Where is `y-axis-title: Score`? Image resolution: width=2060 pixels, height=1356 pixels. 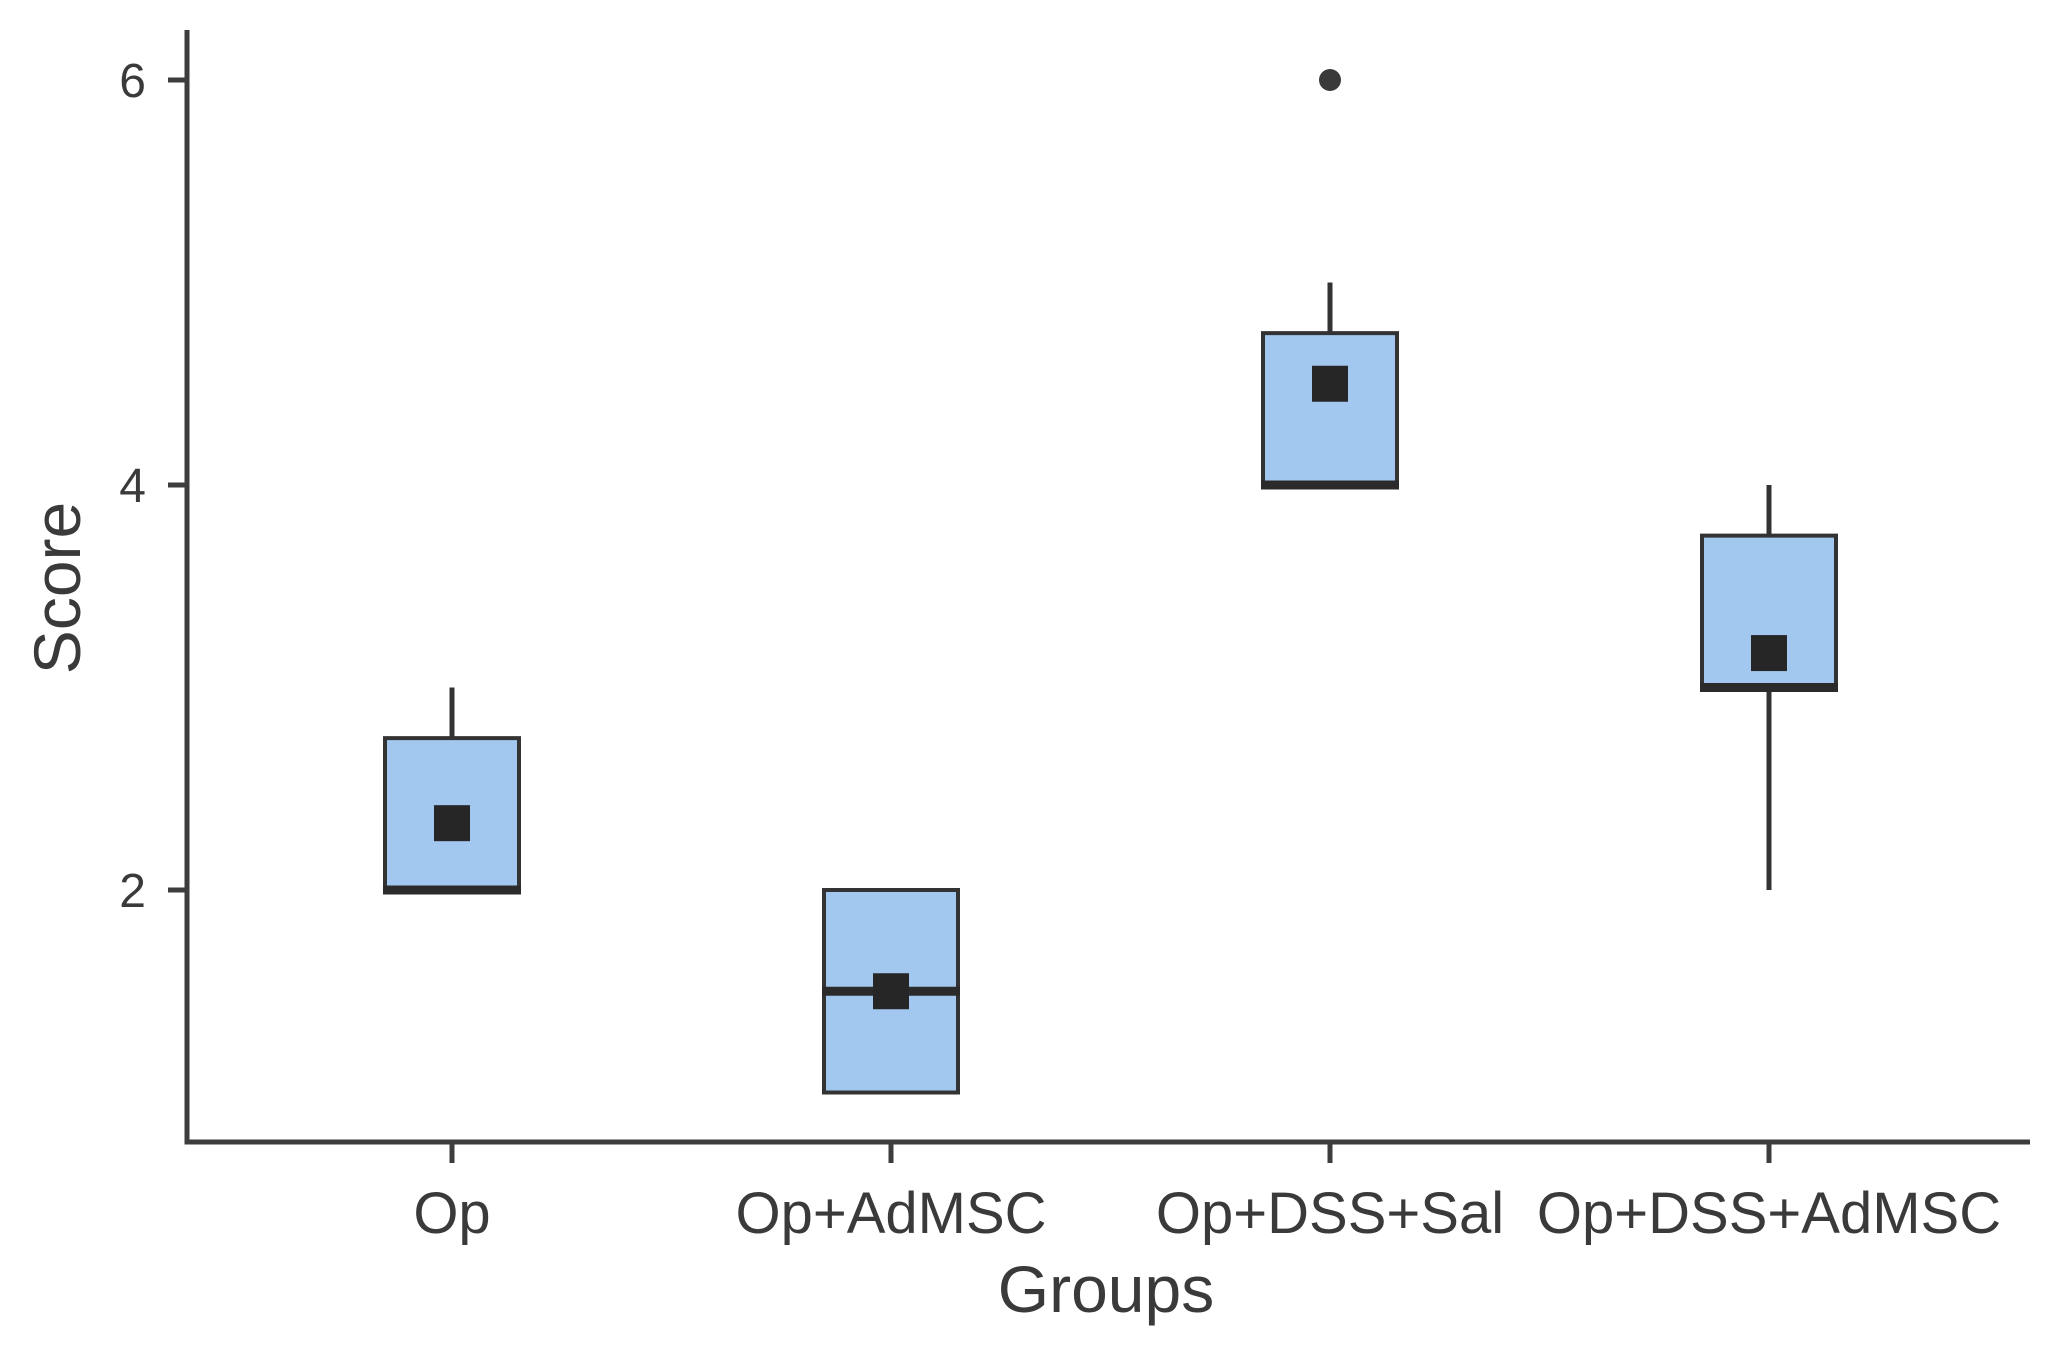 y-axis-title: Score is located at coordinates (57, 588).